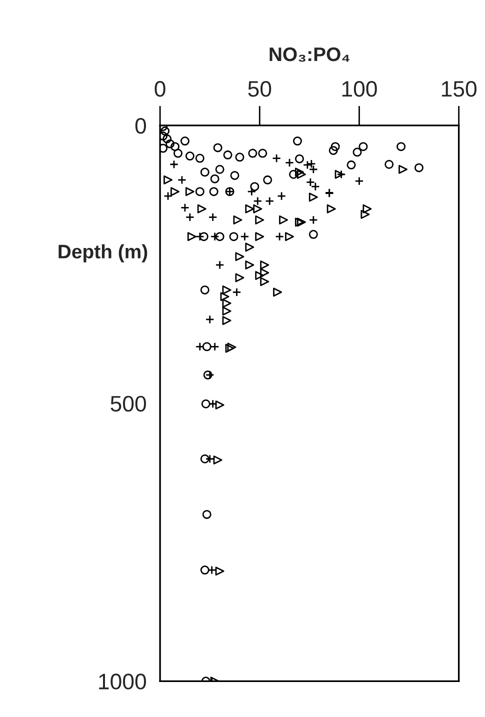 The height and width of the screenshot is (717, 485). I want to click on x-tick-label: 50, so click(260, 89).